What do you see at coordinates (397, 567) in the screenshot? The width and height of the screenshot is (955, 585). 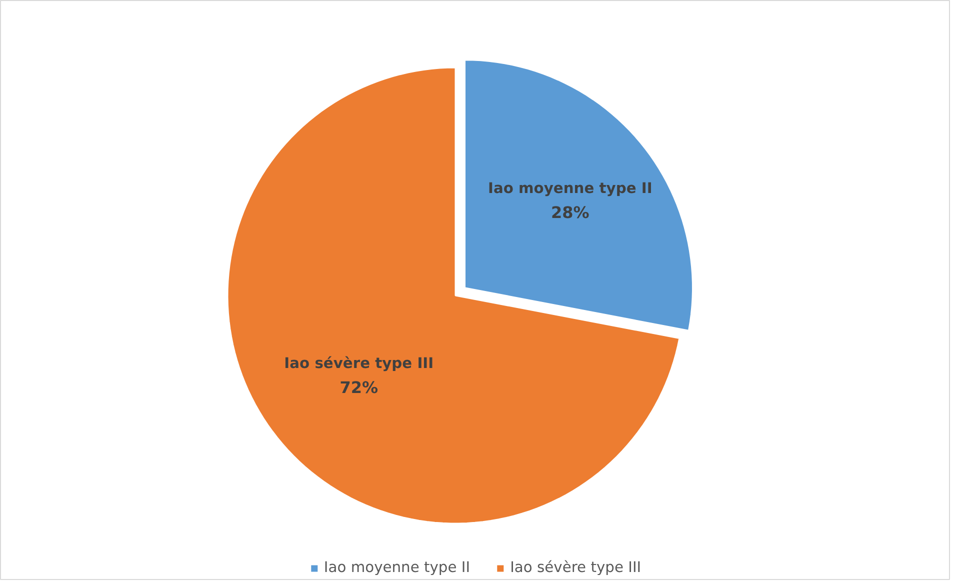 I see `legend-label: Iao moyenne type II` at bounding box center [397, 567].